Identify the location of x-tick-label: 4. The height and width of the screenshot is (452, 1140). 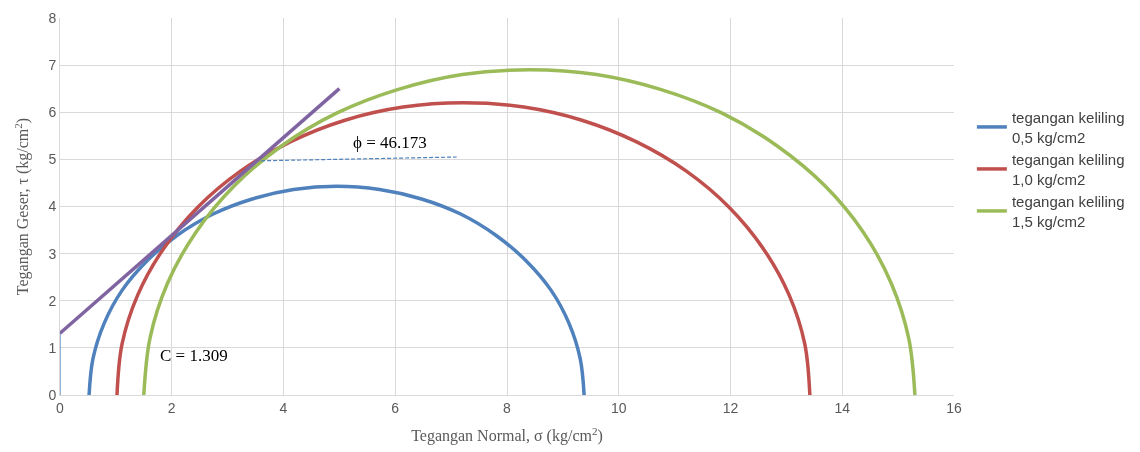
(283, 407).